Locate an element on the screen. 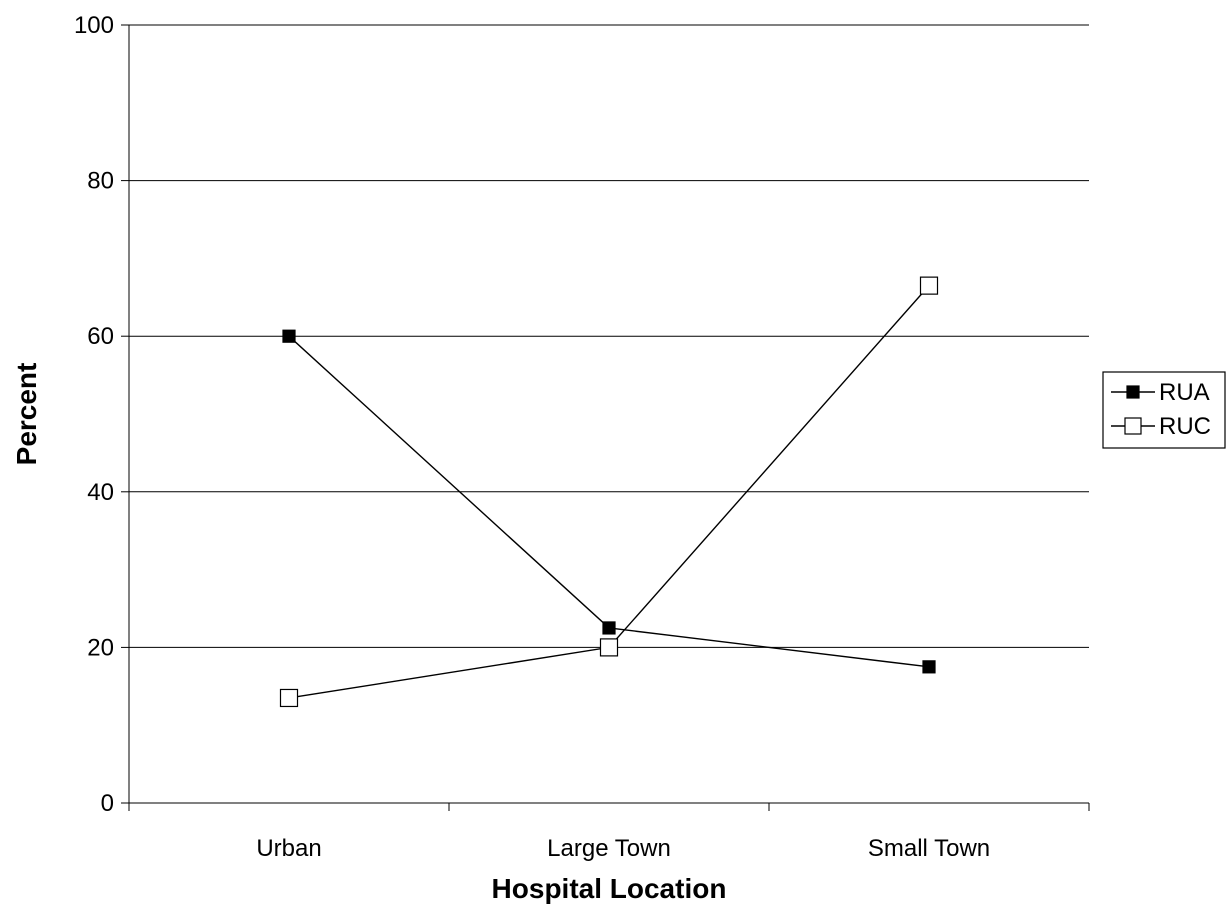  y-axis-ticks: 0 20 40 60 80 100 is located at coordinates (101, 414).